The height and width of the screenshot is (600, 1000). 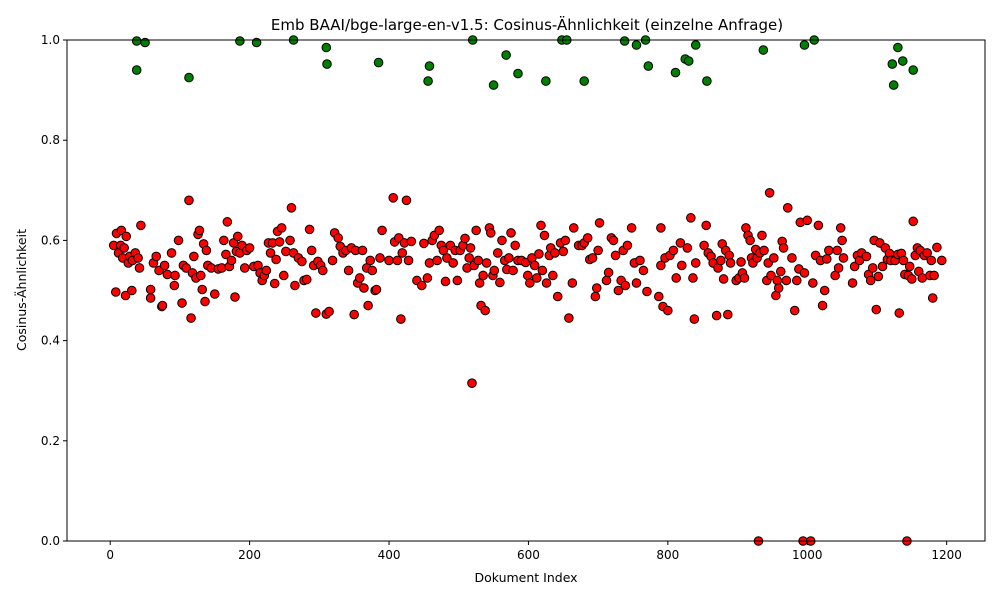 What do you see at coordinates (21, 290) in the screenshot?
I see `y-axis-label: Cosinus-Ähnlichkeit` at bounding box center [21, 290].